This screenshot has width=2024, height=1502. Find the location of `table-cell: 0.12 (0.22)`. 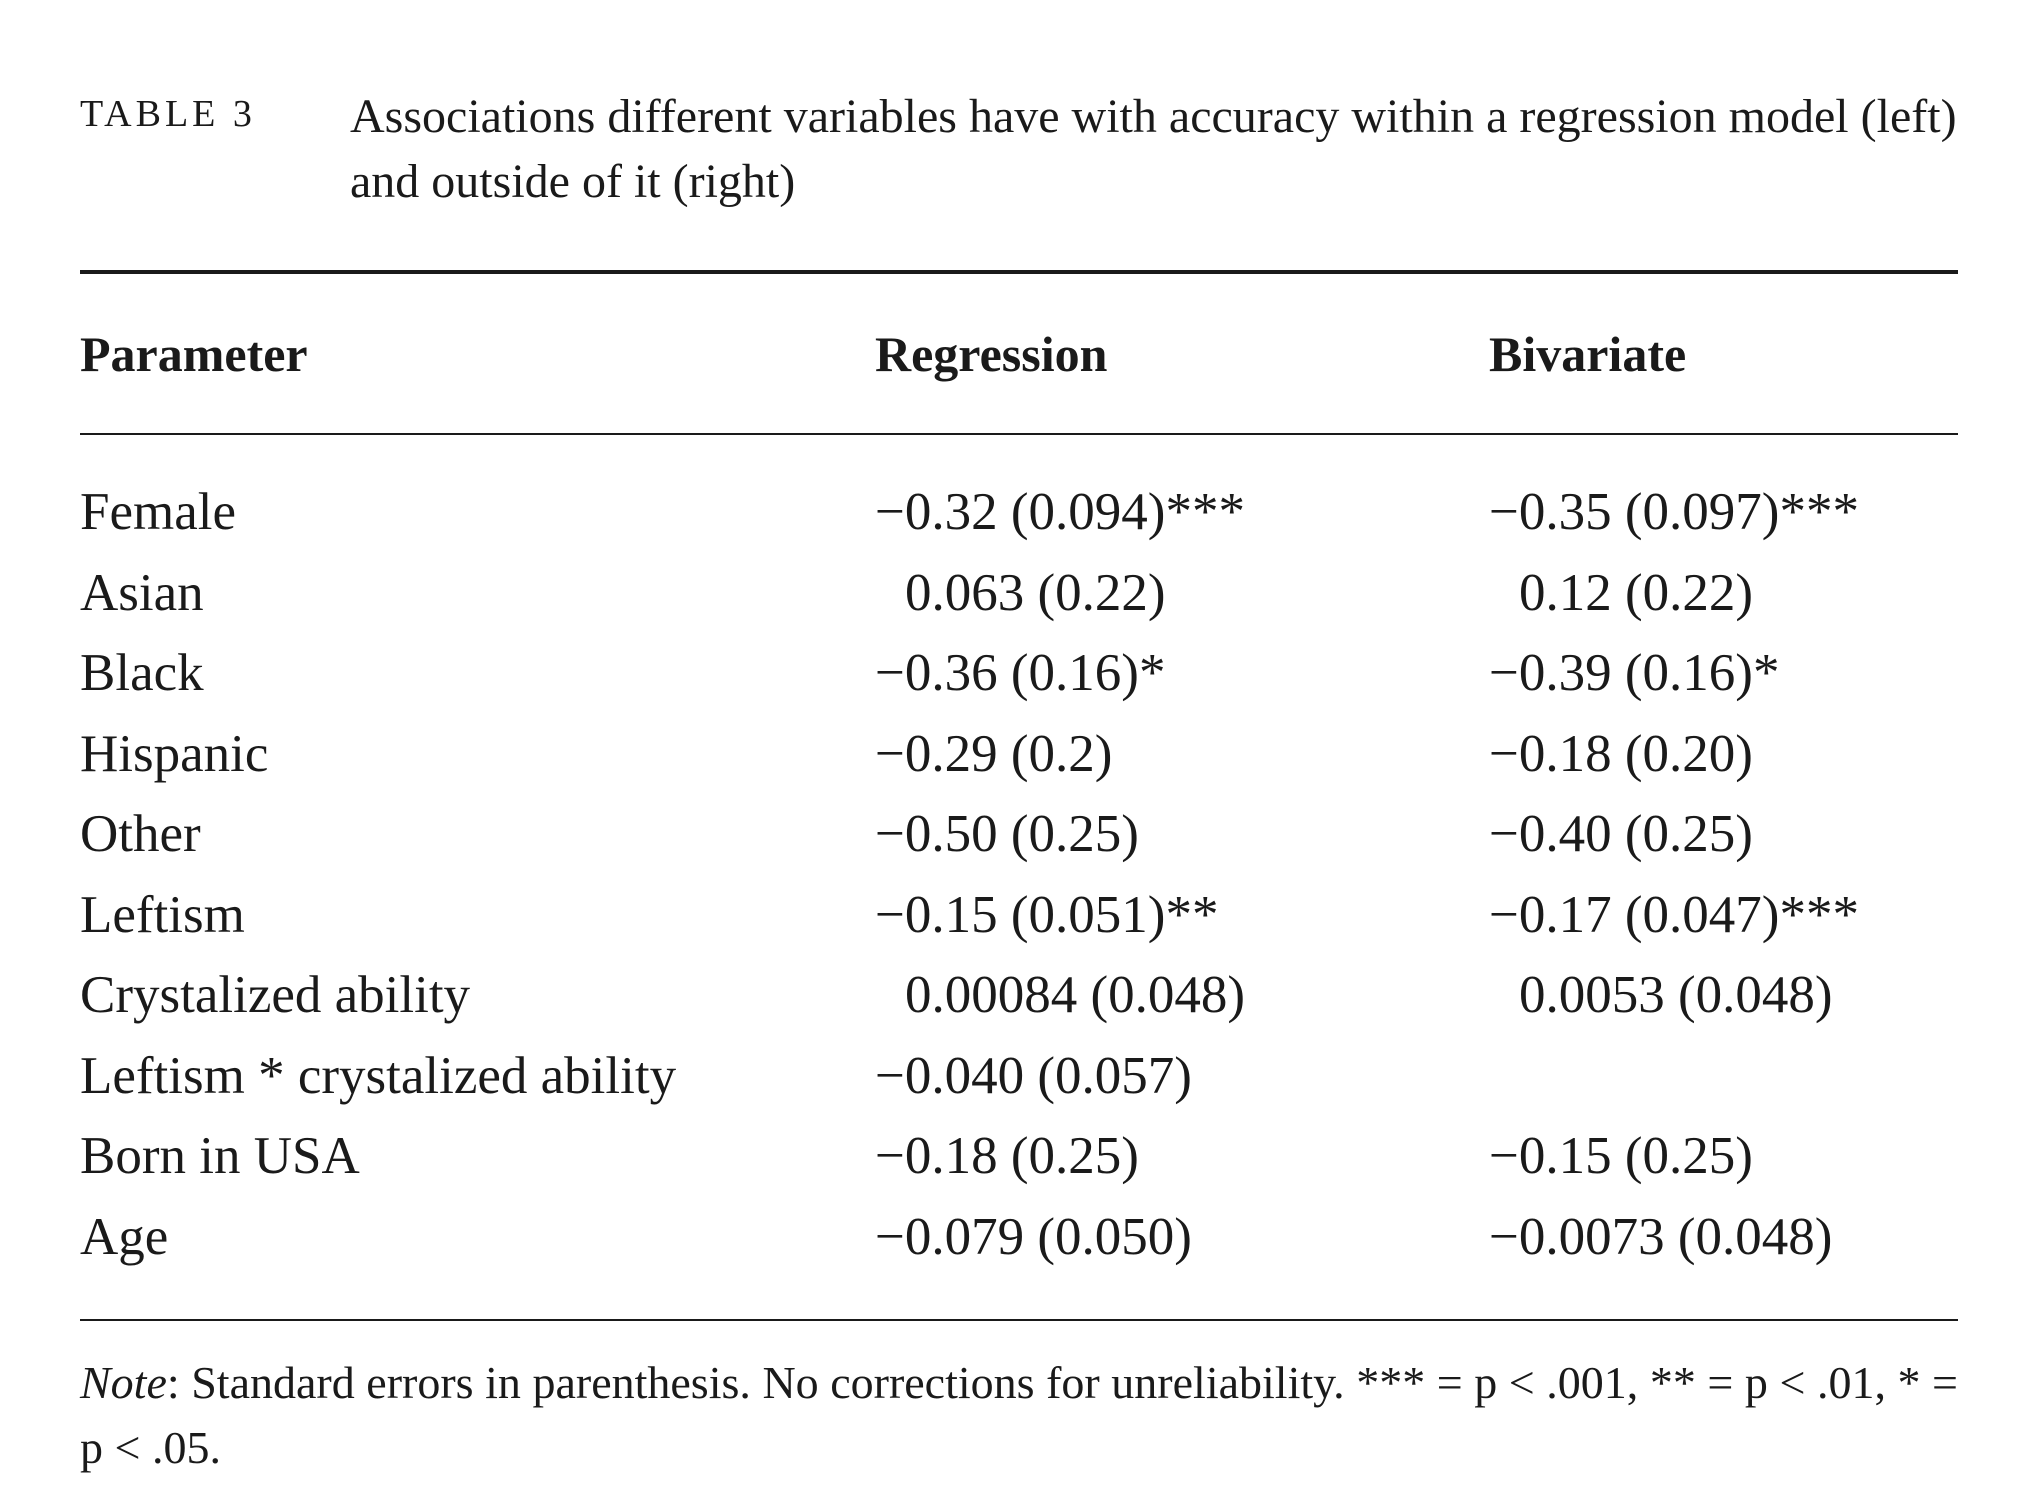

table-cell: 0.12 (0.22) is located at coordinates (1636, 592).